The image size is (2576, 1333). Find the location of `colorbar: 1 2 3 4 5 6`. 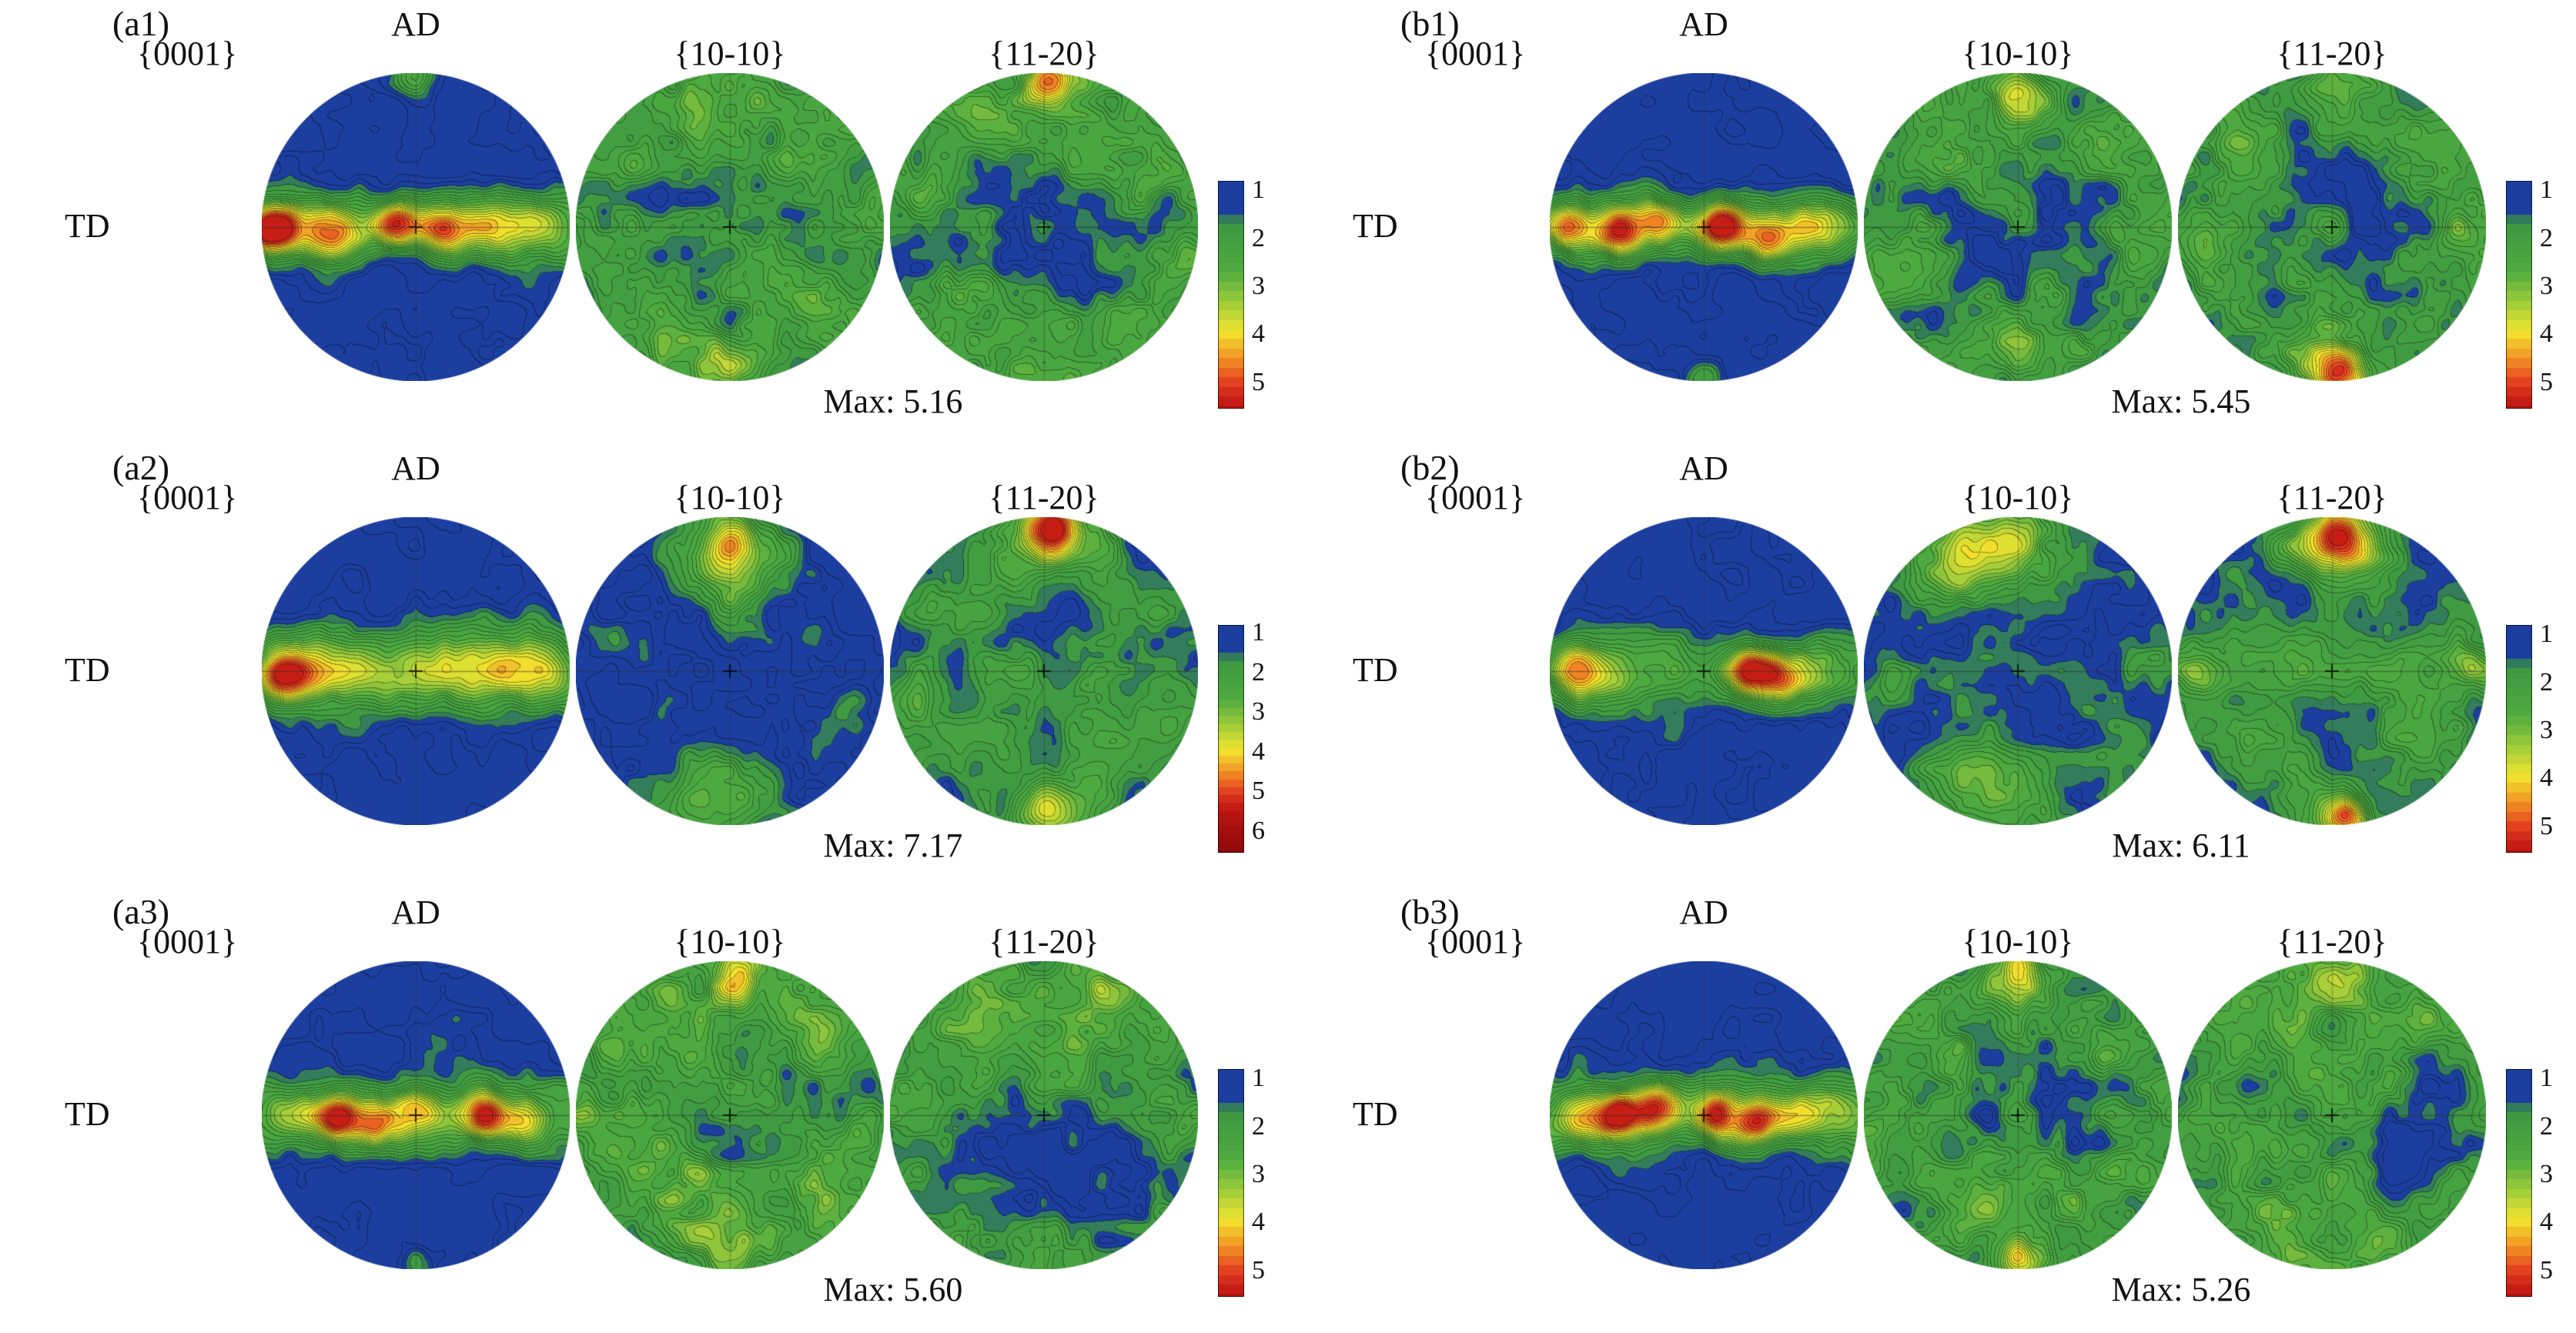

colorbar: 1 2 3 4 5 6 is located at coordinates (1254, 737).